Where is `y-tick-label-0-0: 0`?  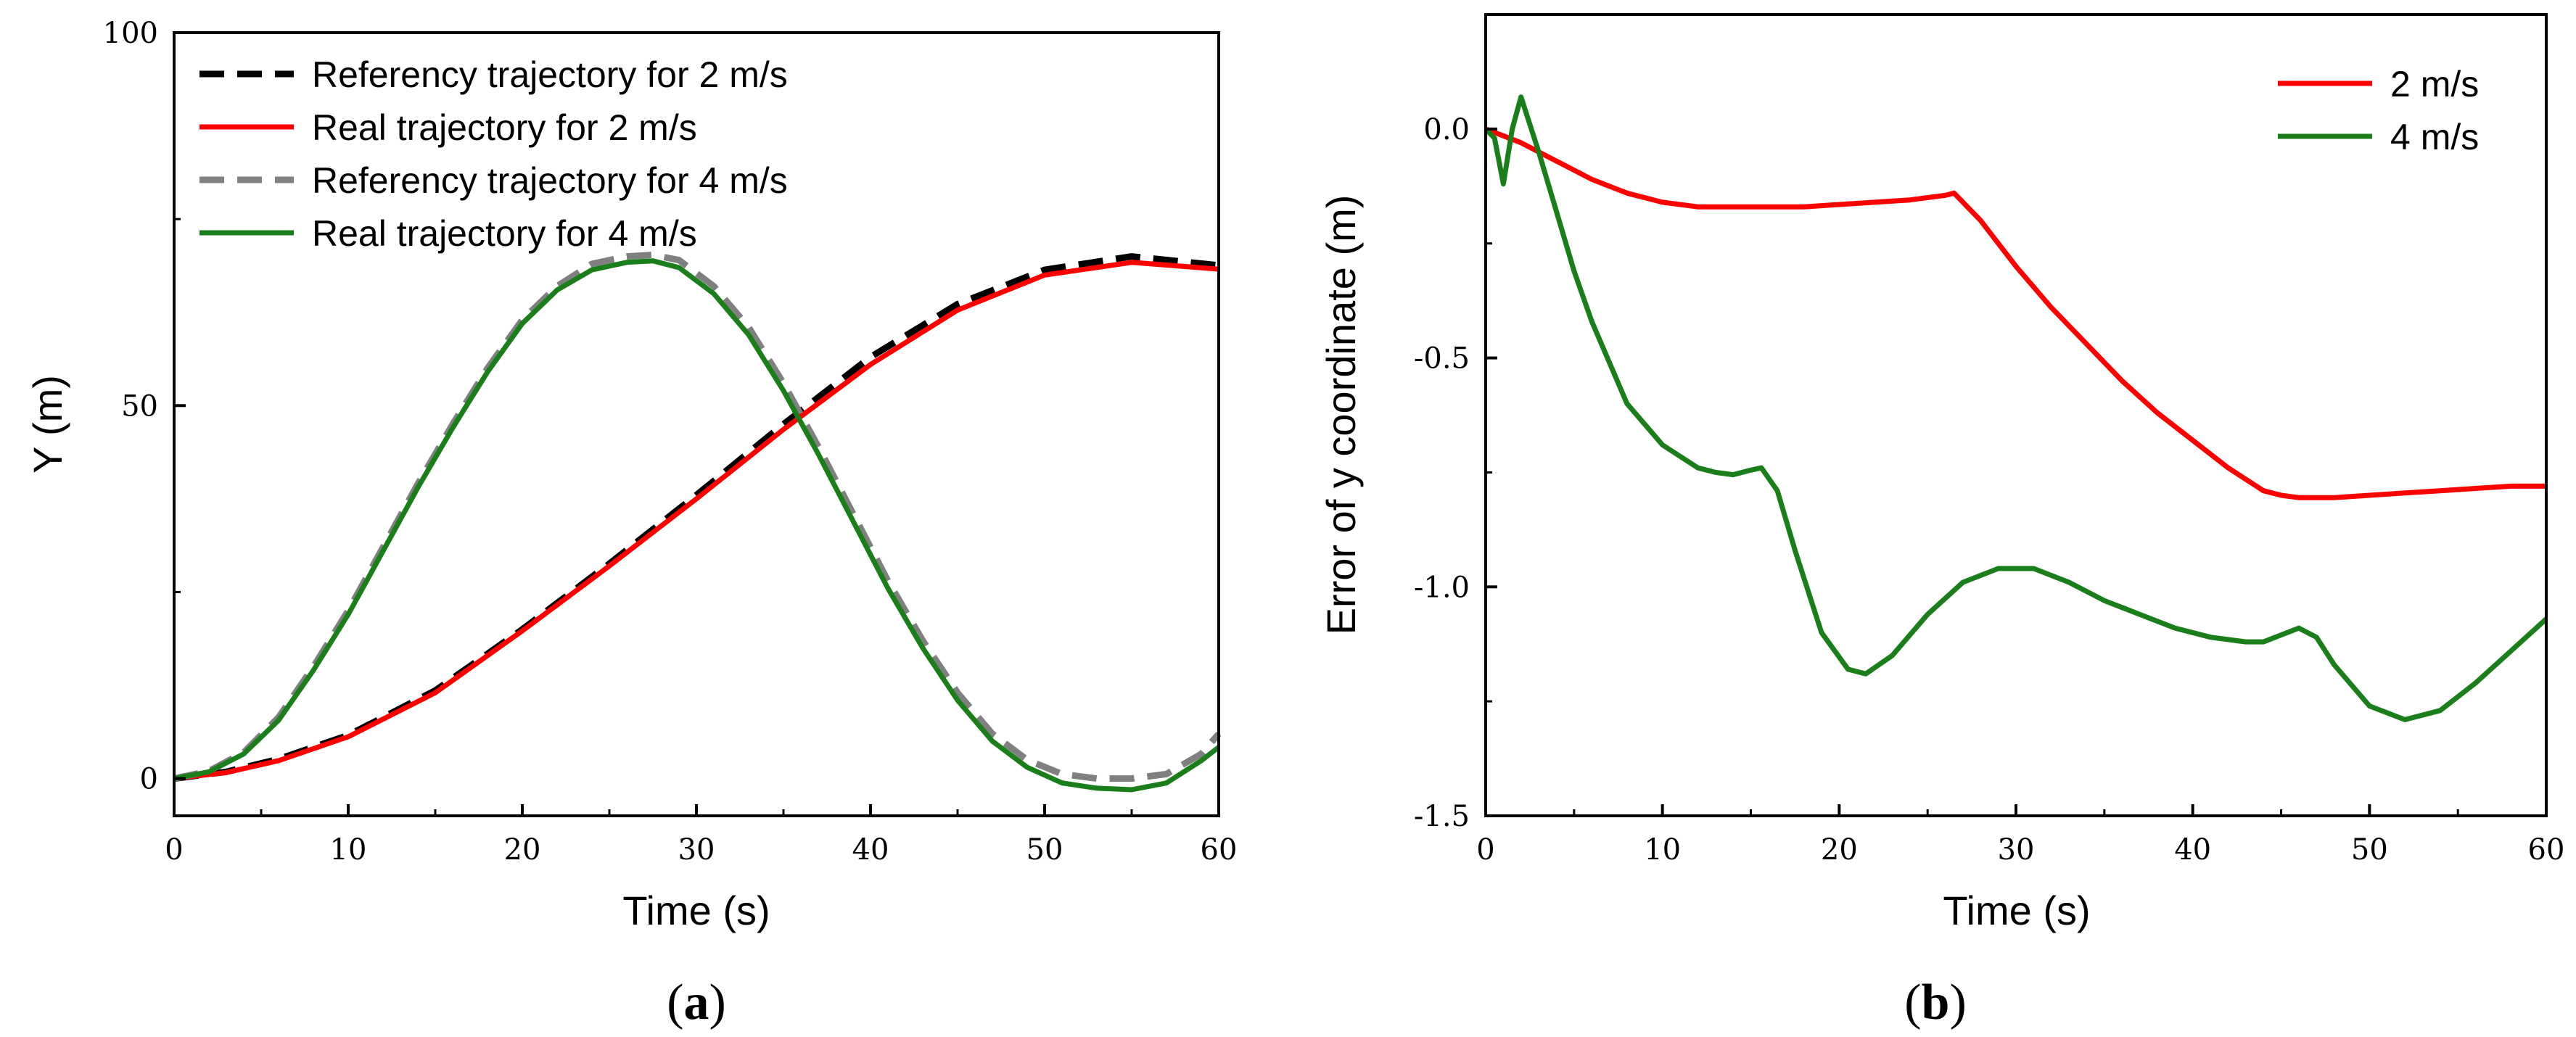
y-tick-label-0-0: 0 is located at coordinates (149, 779).